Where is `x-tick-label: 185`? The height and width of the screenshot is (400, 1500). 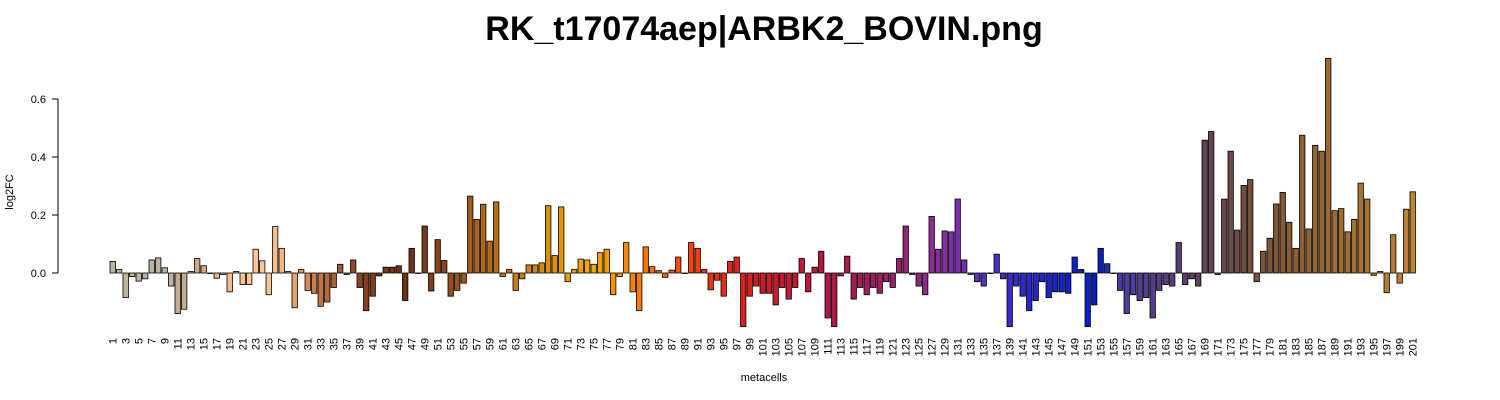
x-tick-label: 185 is located at coordinates (1310, 347).